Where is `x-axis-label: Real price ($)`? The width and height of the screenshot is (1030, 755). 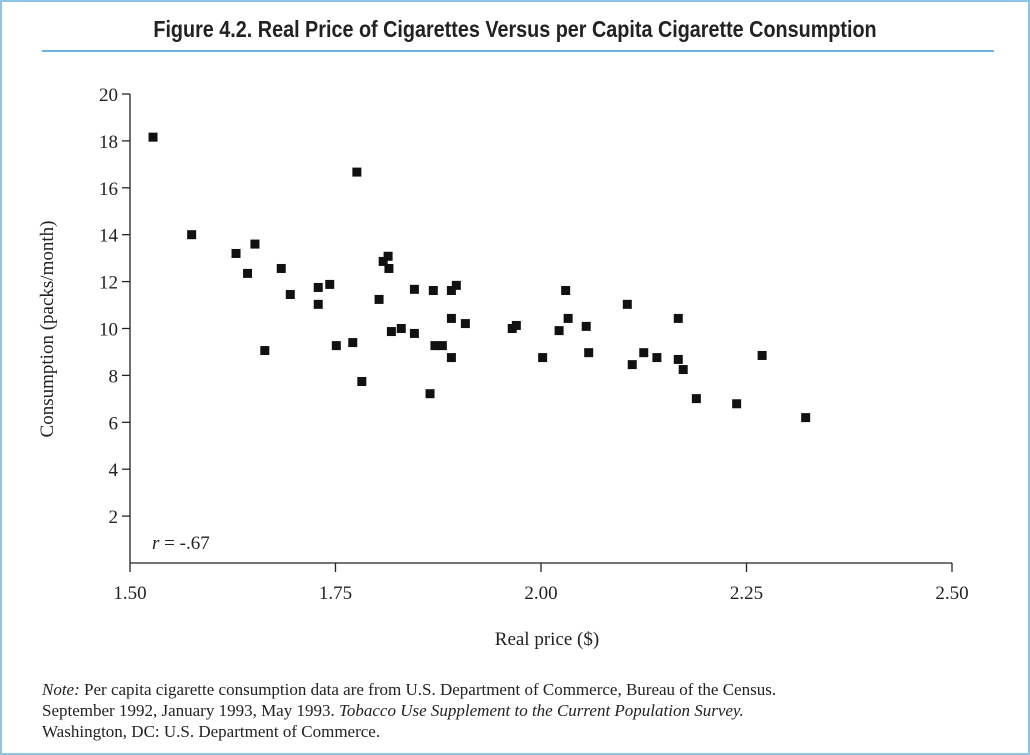 x-axis-label: Real price ($) is located at coordinates (547, 639).